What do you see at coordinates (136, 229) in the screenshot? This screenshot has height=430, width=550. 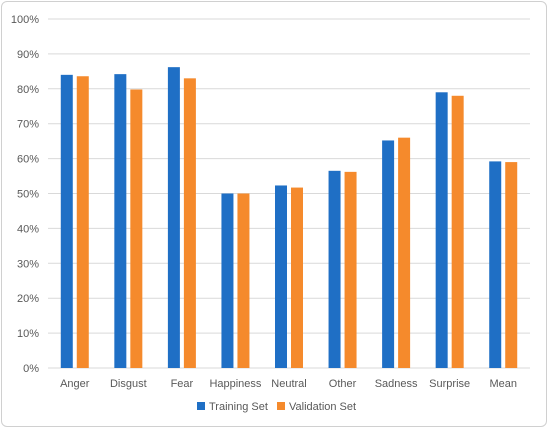 I see `bar-validation-disgust` at bounding box center [136, 229].